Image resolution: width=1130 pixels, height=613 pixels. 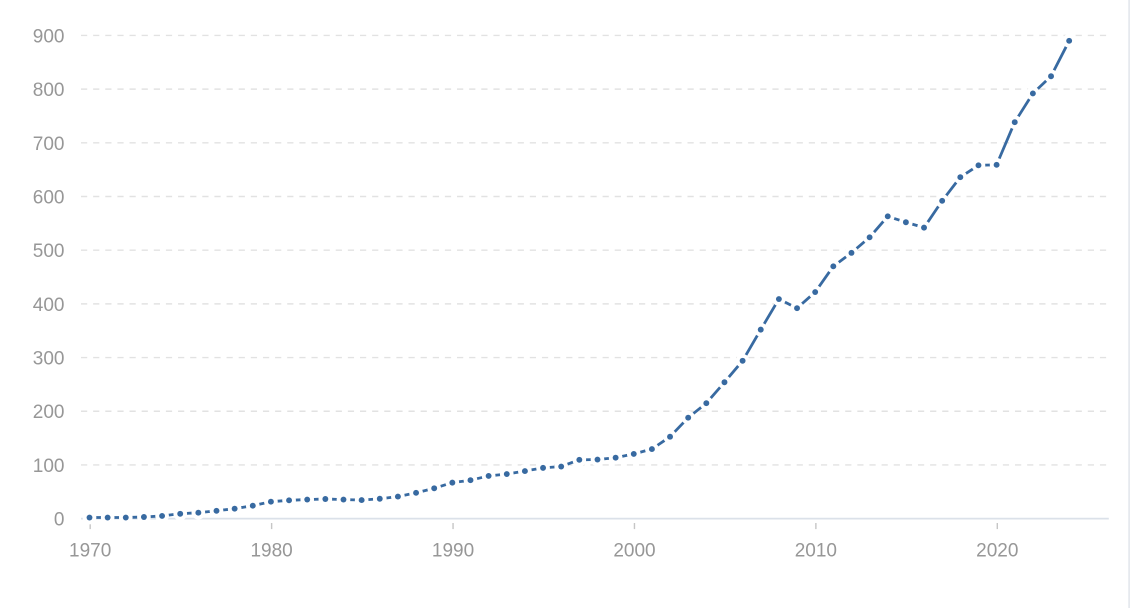 What do you see at coordinates (49, 359) in the screenshot?
I see `svg-text: 300` at bounding box center [49, 359].